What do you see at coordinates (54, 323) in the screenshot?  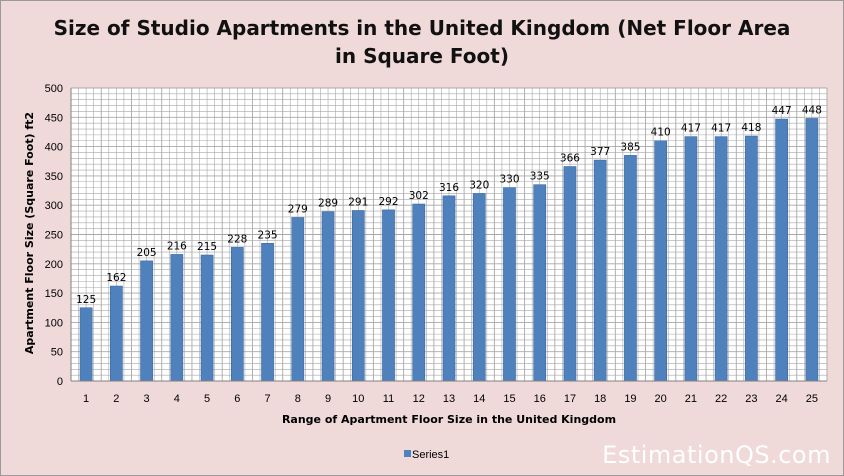 I see `y-tick-label: 100` at bounding box center [54, 323].